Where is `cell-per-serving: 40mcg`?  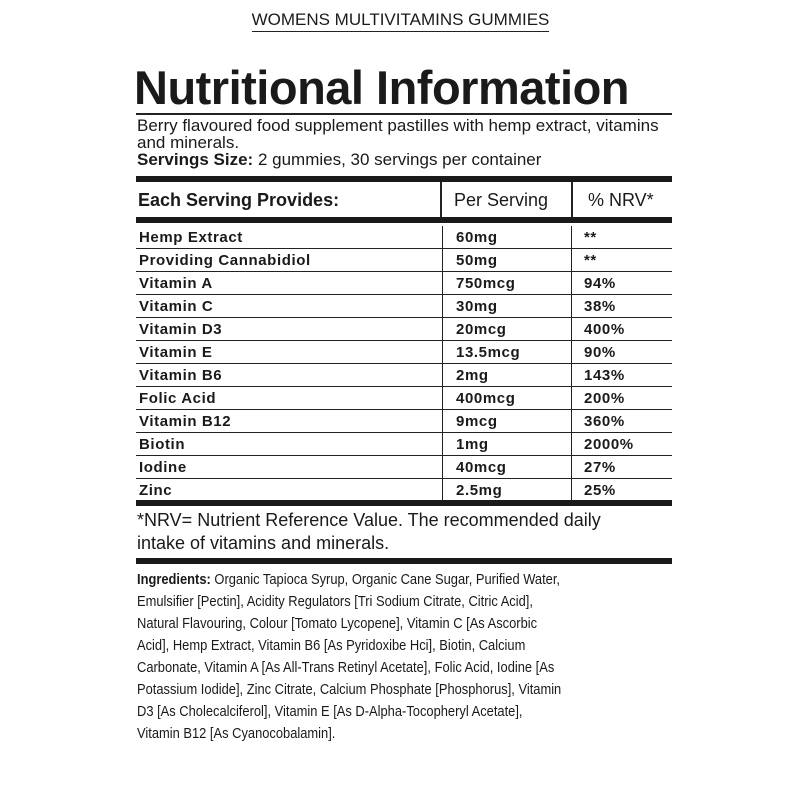 cell-per-serving: 40mcg is located at coordinates (507, 467).